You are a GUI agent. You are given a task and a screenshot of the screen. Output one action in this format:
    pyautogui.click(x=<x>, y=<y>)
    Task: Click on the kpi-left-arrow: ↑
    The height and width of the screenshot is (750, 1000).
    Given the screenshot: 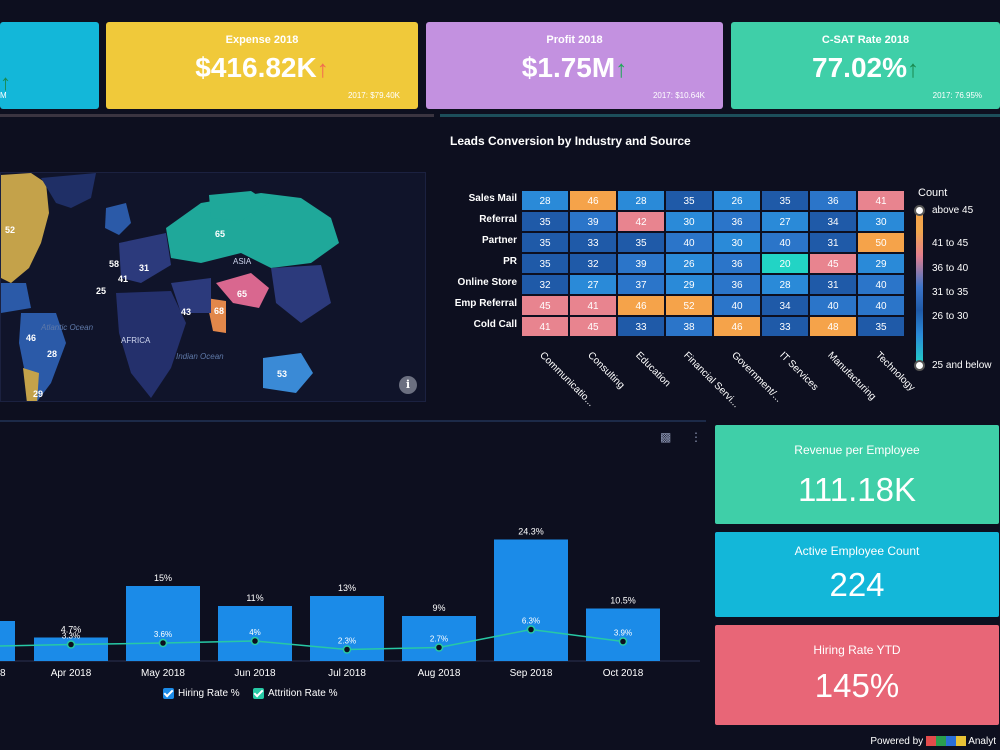 What is the action you would take?
    pyautogui.click(x=5, y=82)
    